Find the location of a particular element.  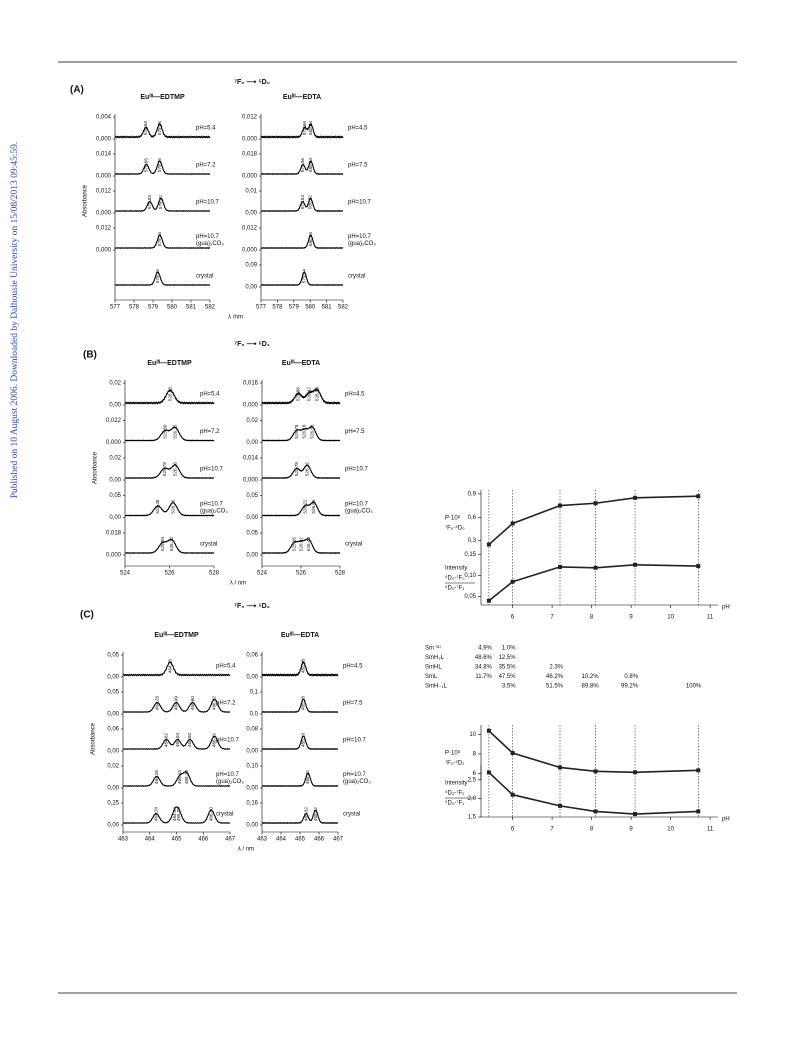

x-tick-label: 577 is located at coordinates (261, 308).